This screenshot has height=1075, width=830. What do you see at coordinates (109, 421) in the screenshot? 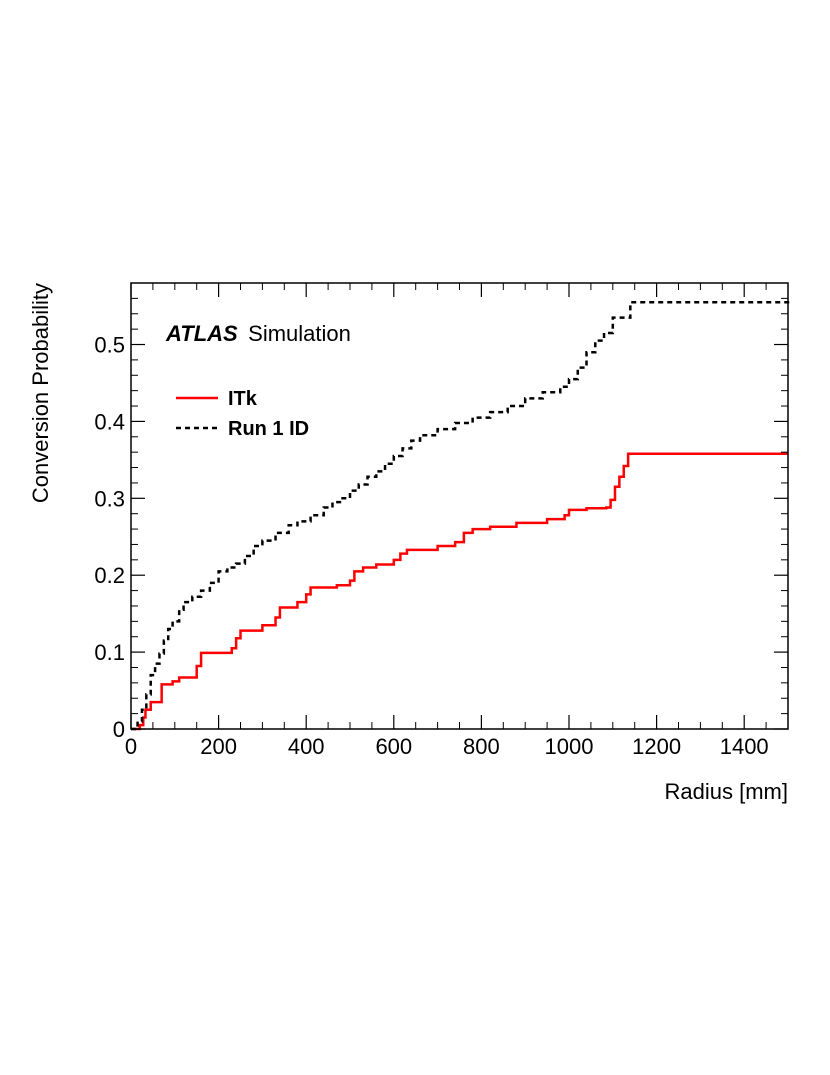
I see `y-tick-label: 0.4` at bounding box center [109, 421].